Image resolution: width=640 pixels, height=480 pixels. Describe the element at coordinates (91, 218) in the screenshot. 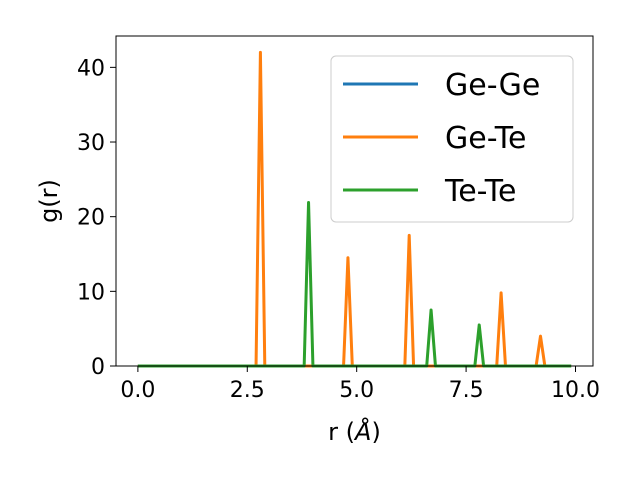

I see `y-tick-label: 20` at that location.